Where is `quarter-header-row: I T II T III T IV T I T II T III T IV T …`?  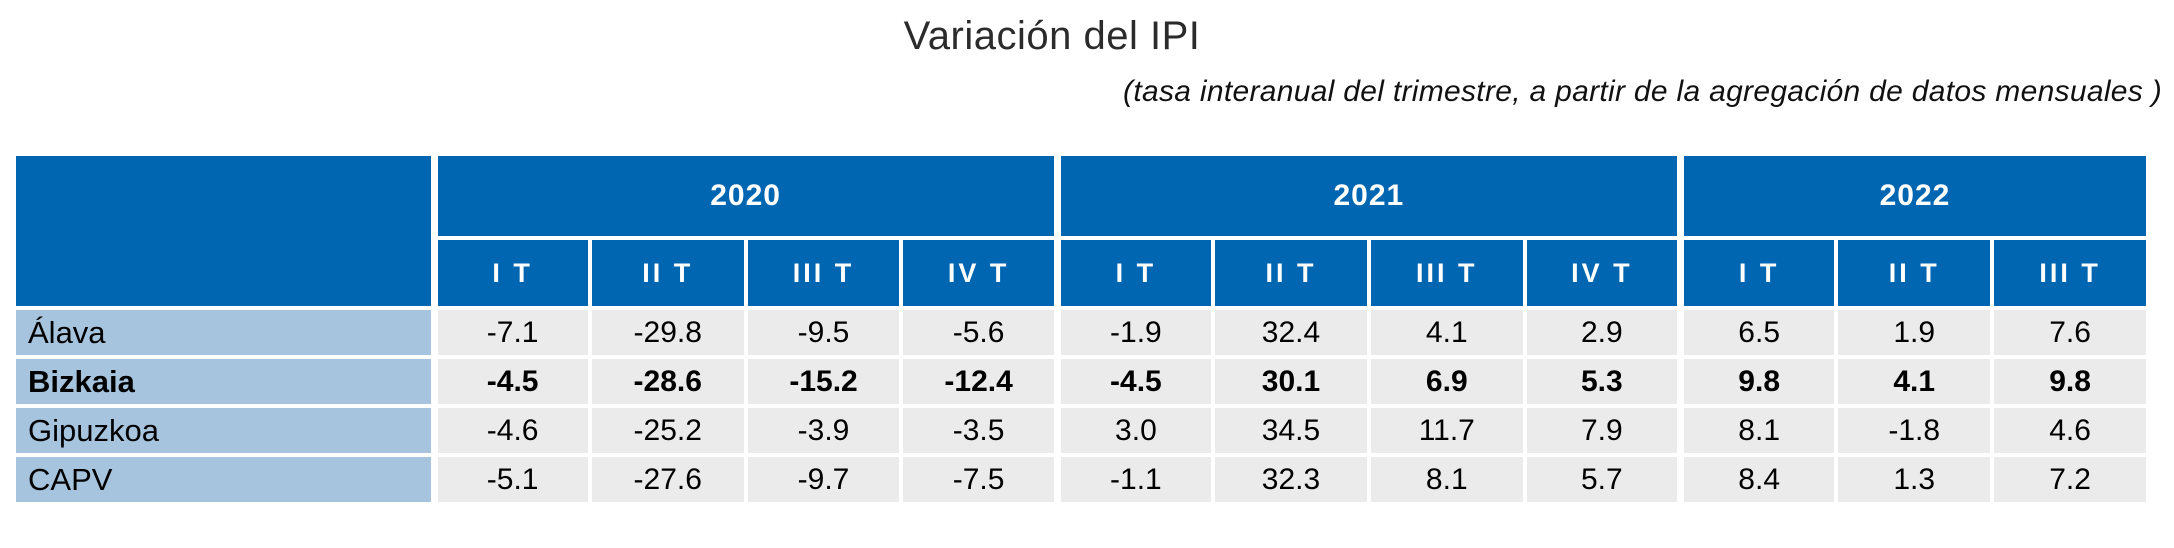 quarter-header-row: I T II T III T IV T I T II T III T IV T … is located at coordinates (1082, 273).